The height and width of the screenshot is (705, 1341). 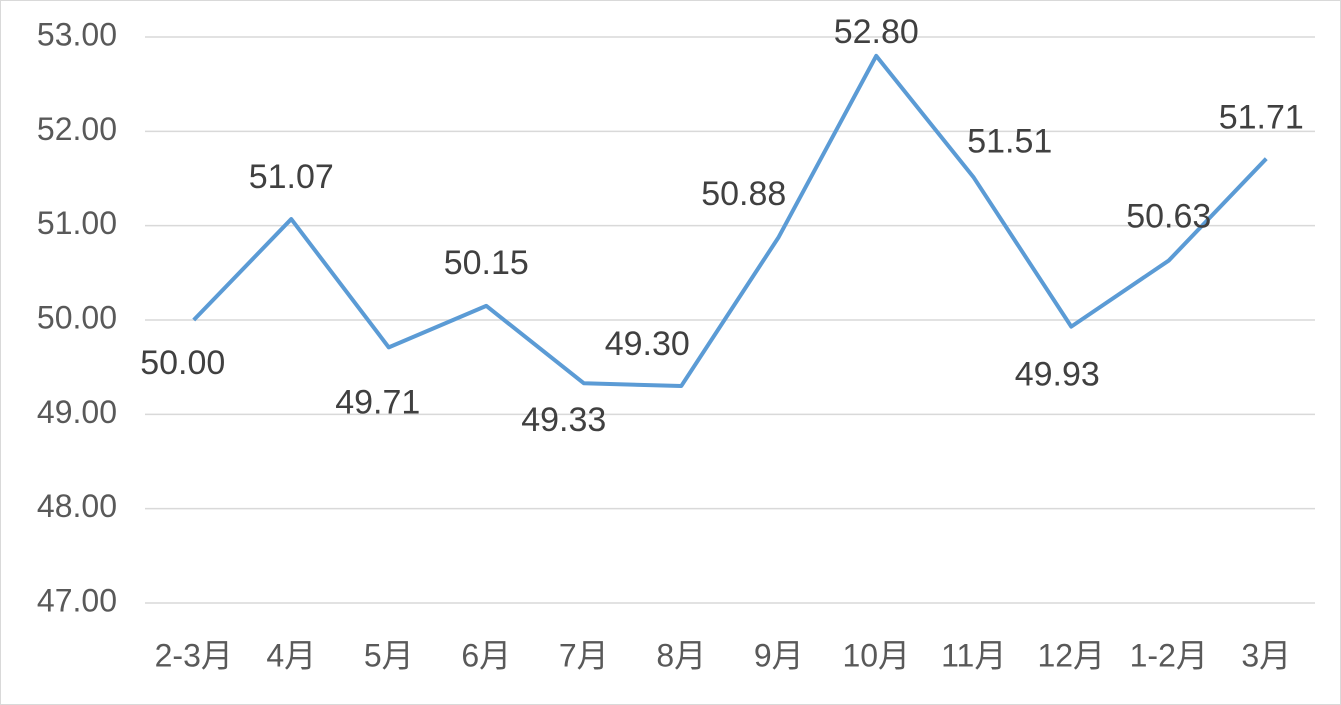 I want to click on x-tick-label: 5月, so click(x=389, y=655).